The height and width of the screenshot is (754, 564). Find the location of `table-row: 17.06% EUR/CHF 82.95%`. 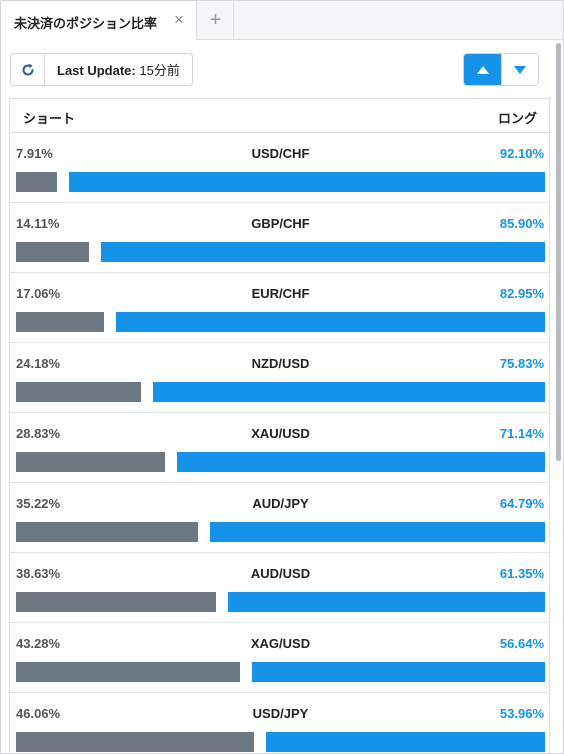

table-row: 17.06% EUR/CHF 82.95% is located at coordinates (279, 308).